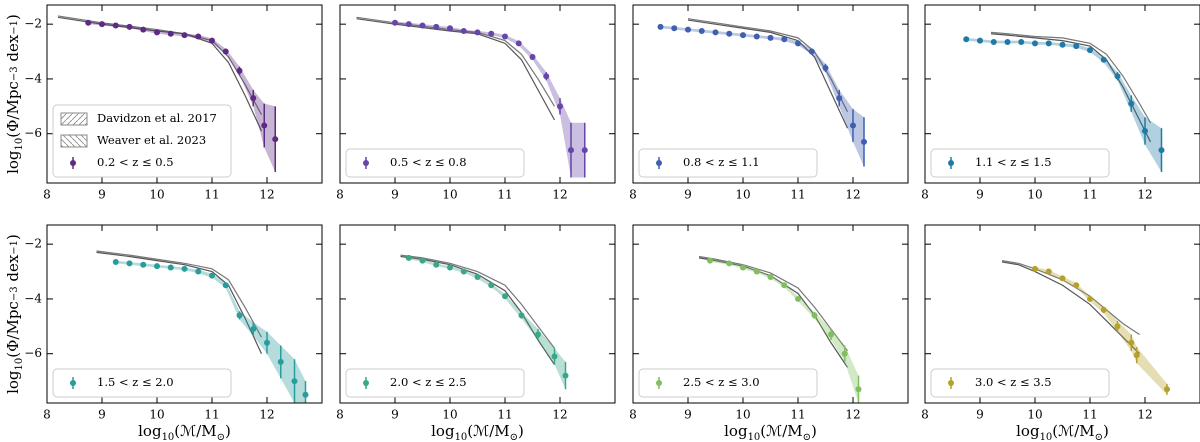 The width and height of the screenshot is (1200, 442). Describe the element at coordinates (721, 382) in the screenshot. I see `legend-label: 2.5 < z ≤ 3.0` at that location.